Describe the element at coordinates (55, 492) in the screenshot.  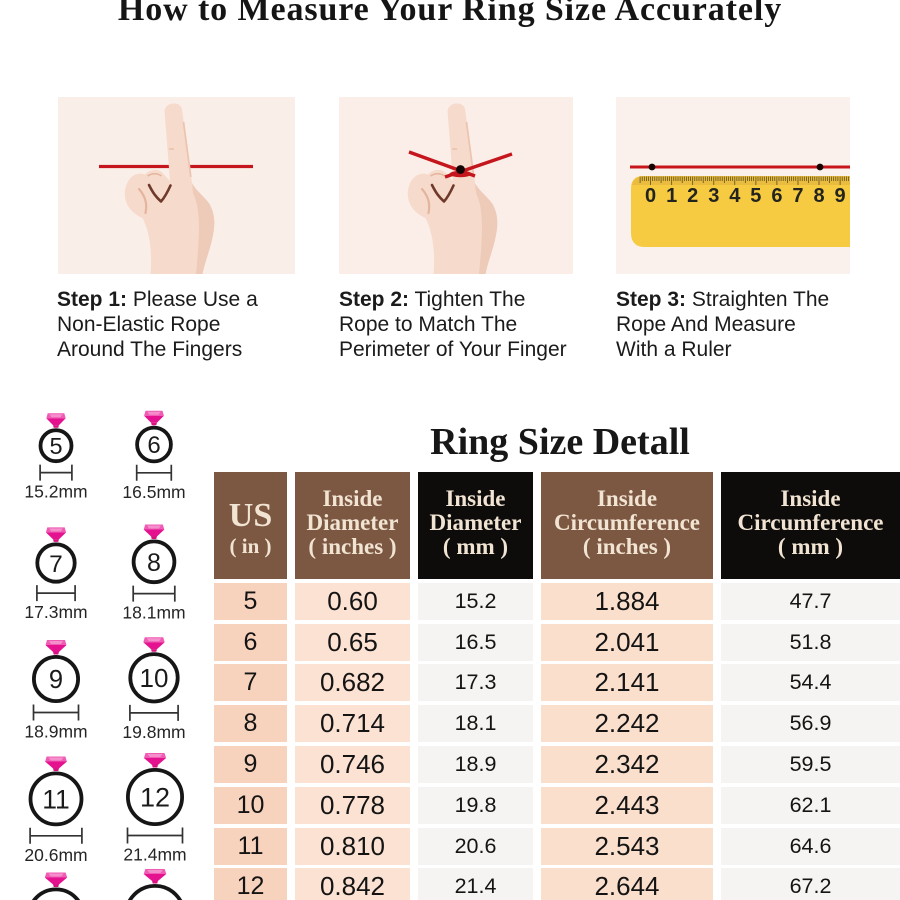
I see `svg-text: 15.2mm` at that location.